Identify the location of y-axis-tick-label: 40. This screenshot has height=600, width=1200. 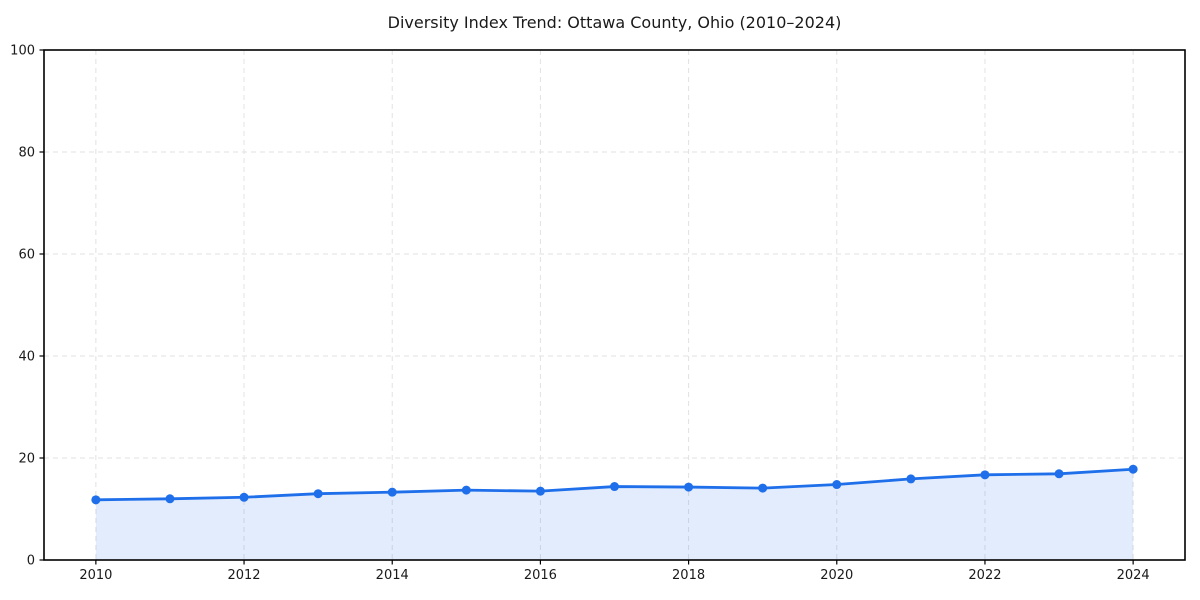
(26, 357).